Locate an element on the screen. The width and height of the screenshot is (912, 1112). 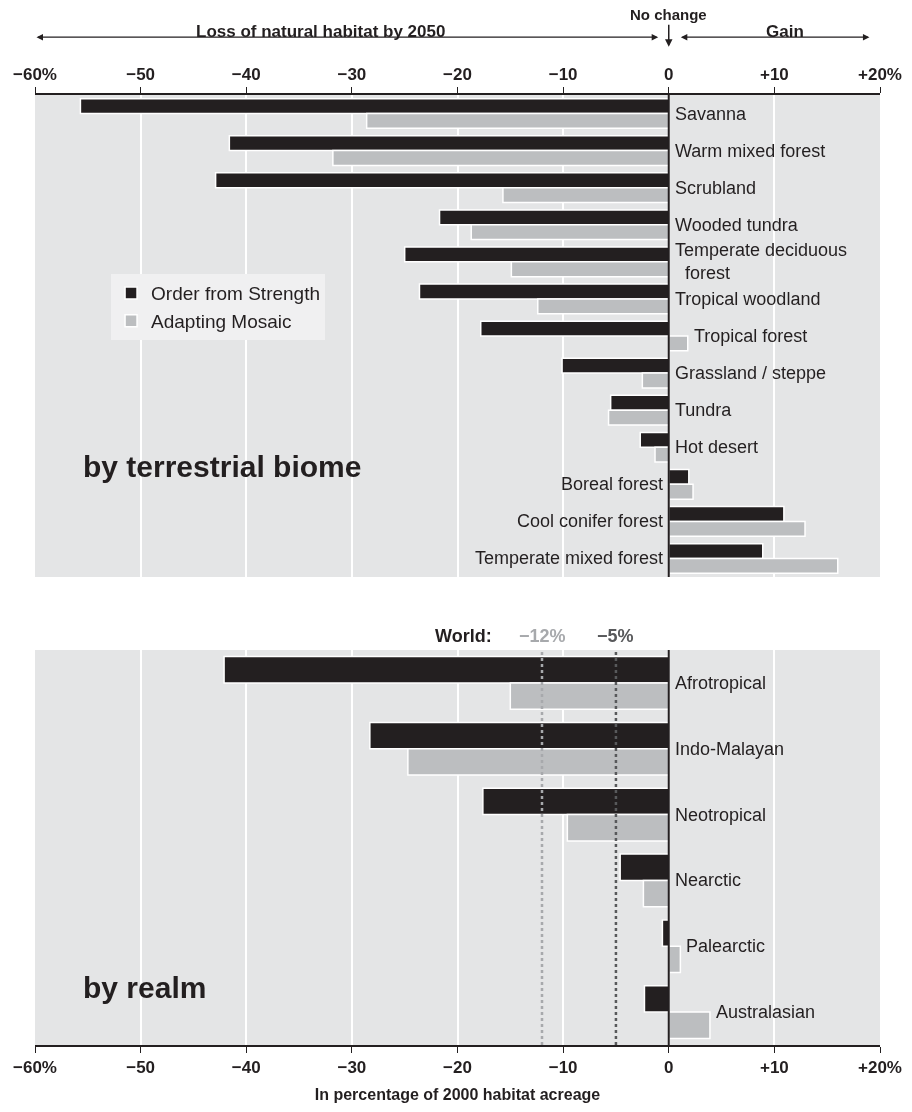
y-tick-label: Australasian is located at coordinates (766, 1012).